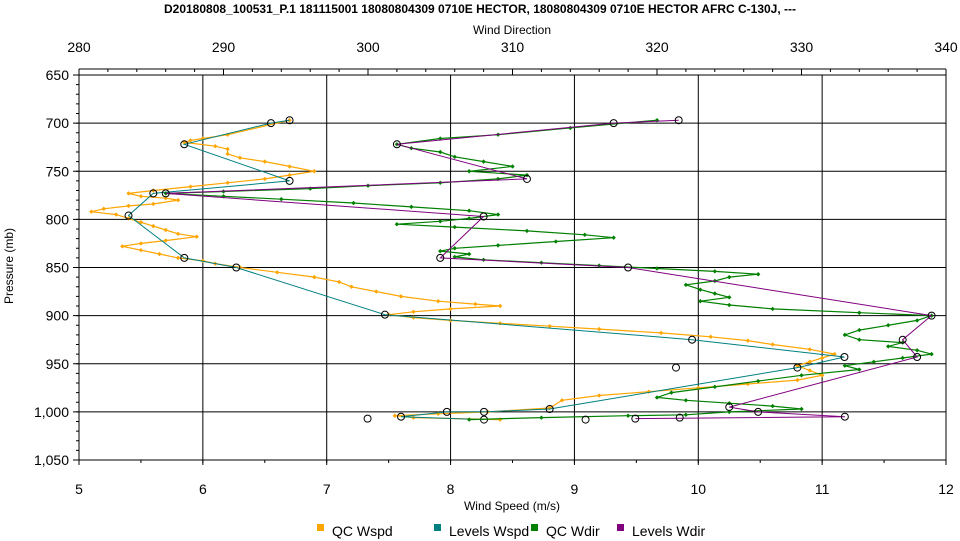  What do you see at coordinates (79, 489) in the screenshot?
I see `x-tick-label: 5` at bounding box center [79, 489].